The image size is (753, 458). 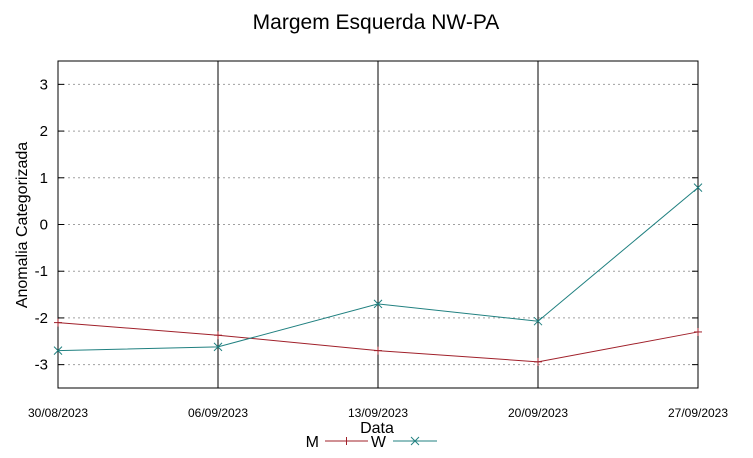 What do you see at coordinates (58, 413) in the screenshot?
I see `x-tick-label: 30/08/2023` at bounding box center [58, 413].